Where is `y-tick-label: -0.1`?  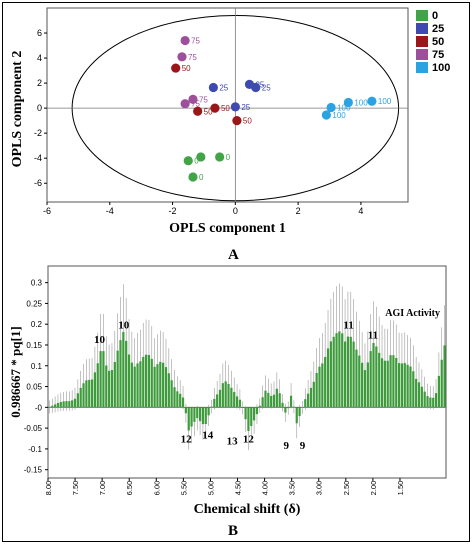 y-tick-label: -0.1 is located at coordinates (35, 449).